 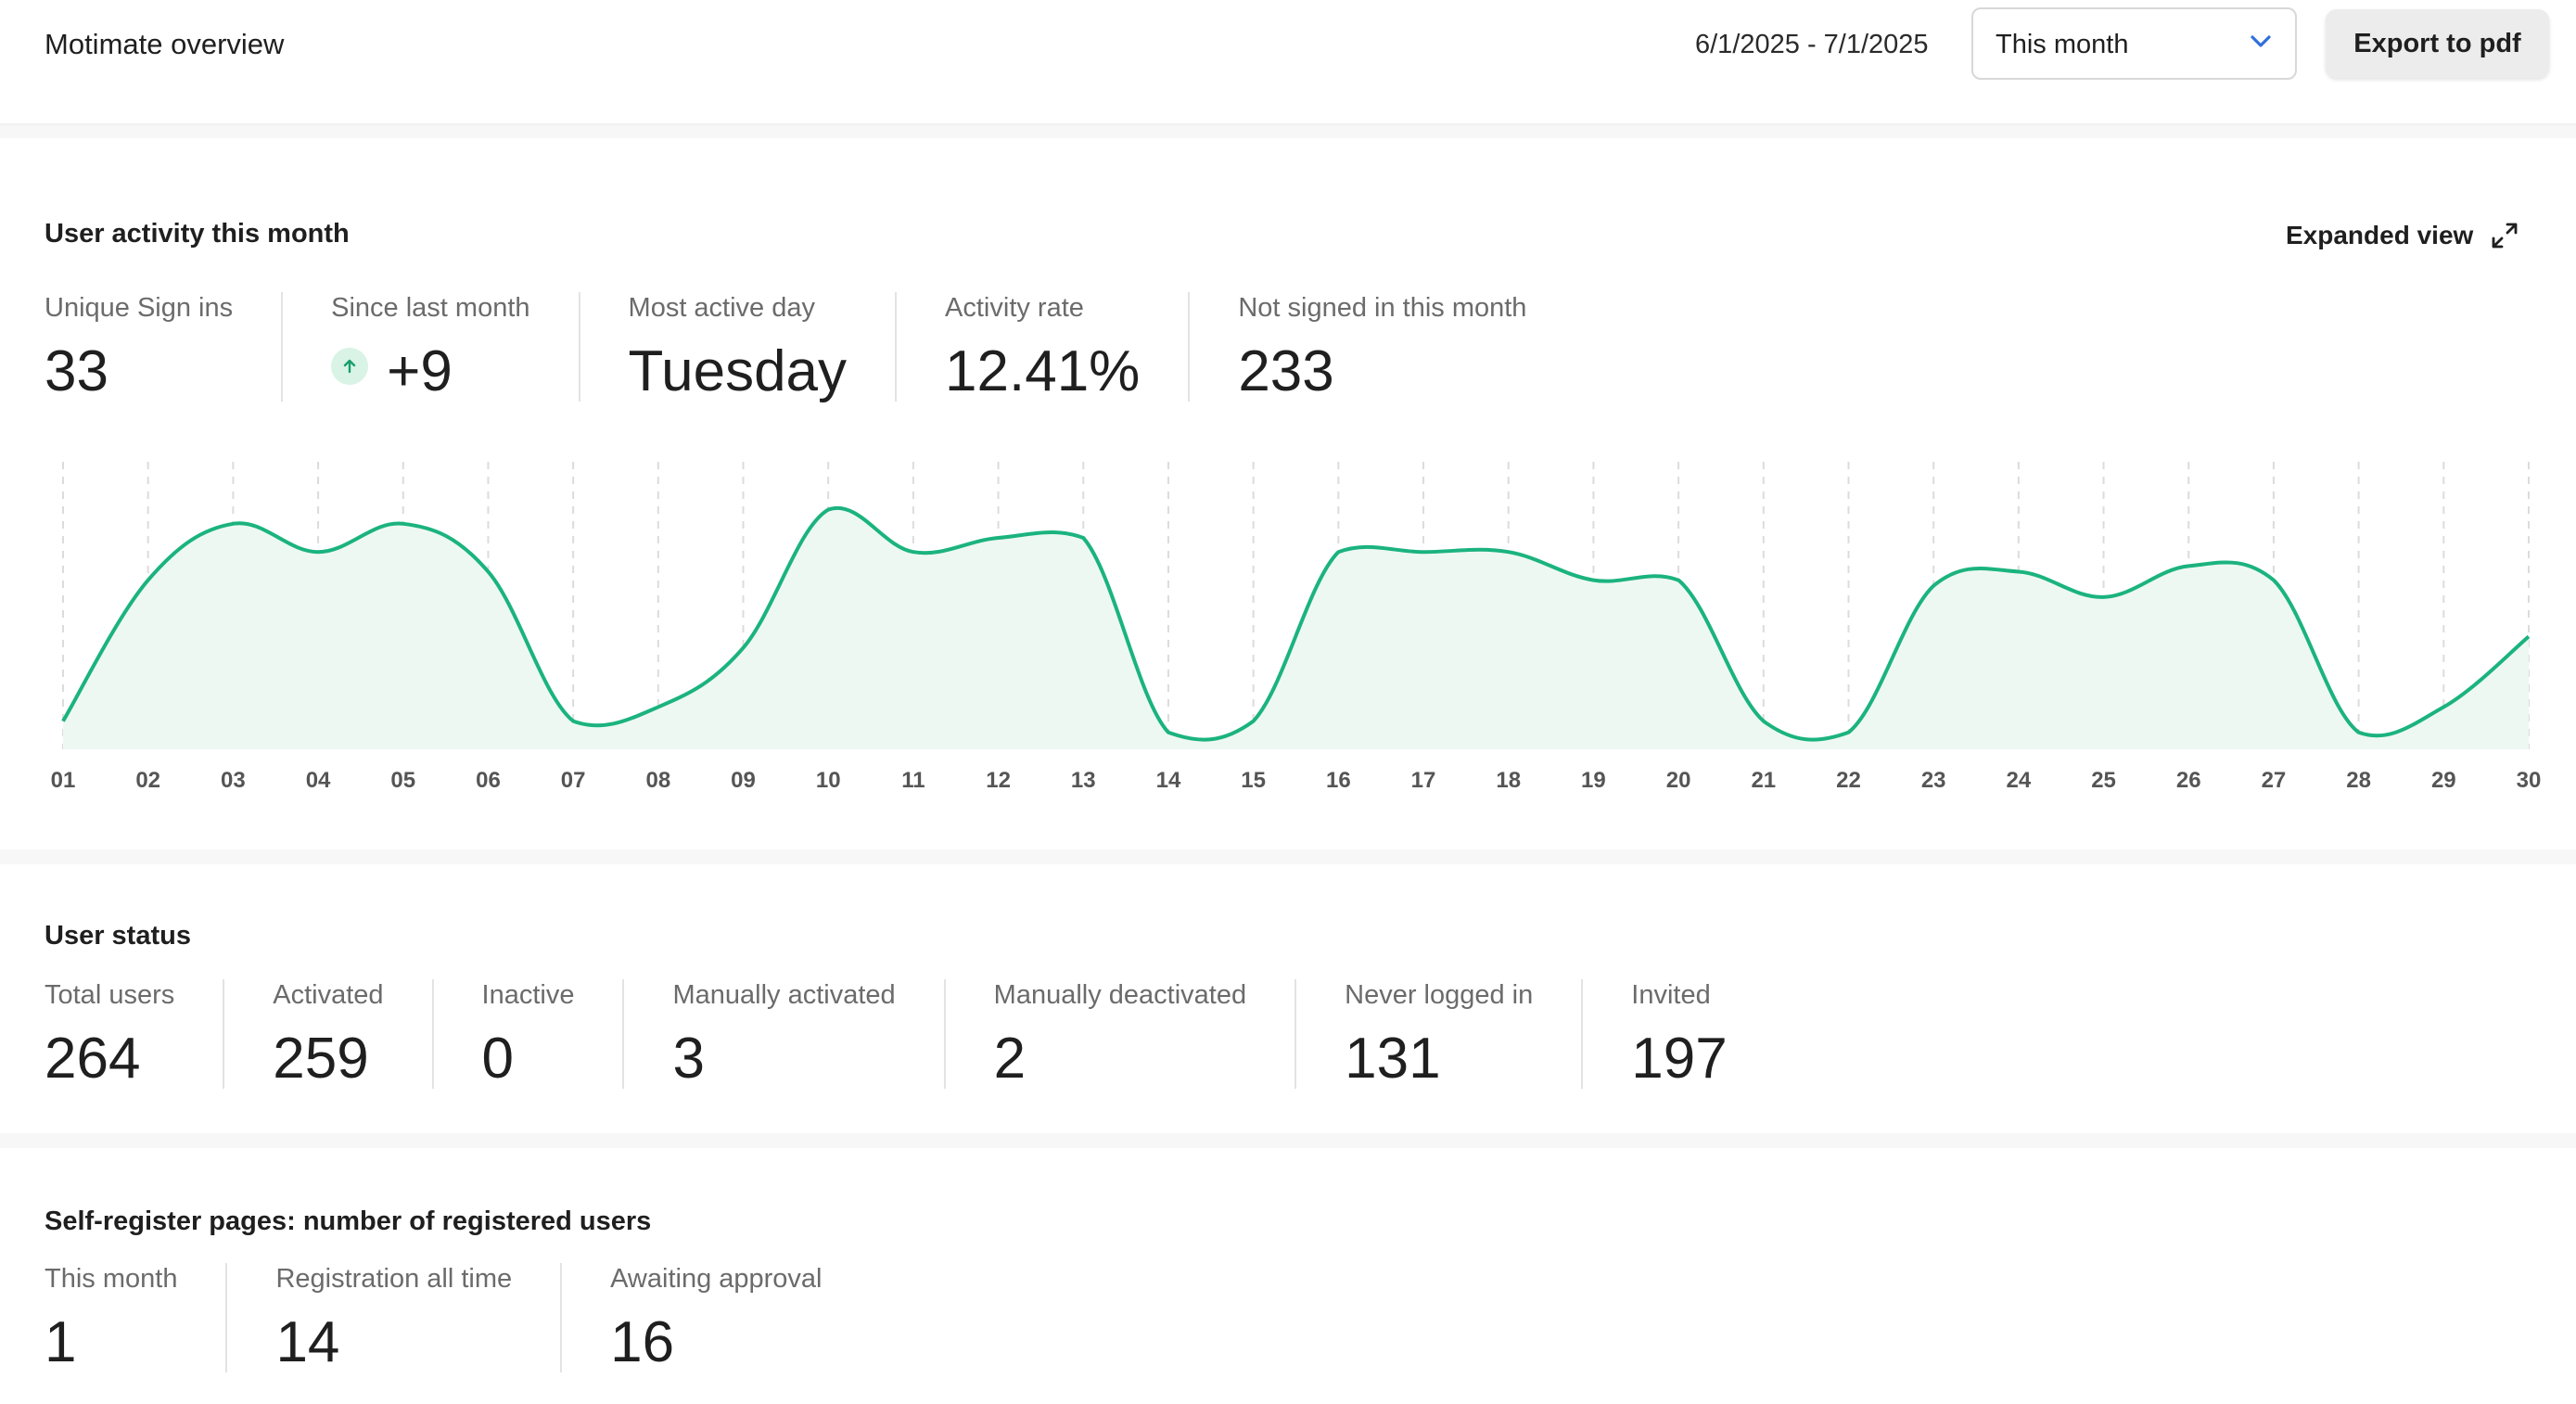 I want to click on page-title: Motimate overview, so click(x=165, y=44).